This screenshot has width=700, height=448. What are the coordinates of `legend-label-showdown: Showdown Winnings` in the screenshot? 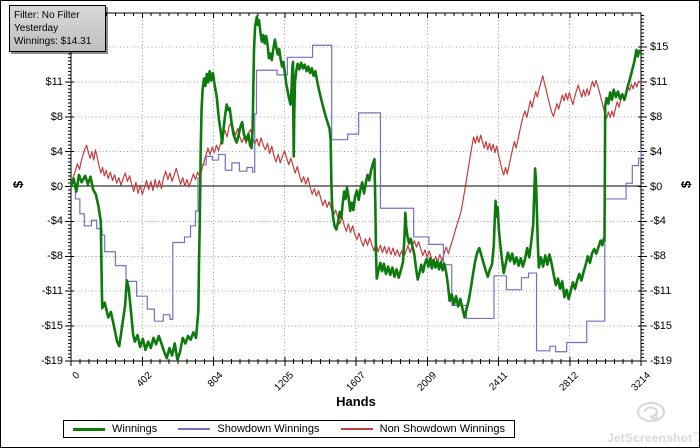 It's located at (268, 429).